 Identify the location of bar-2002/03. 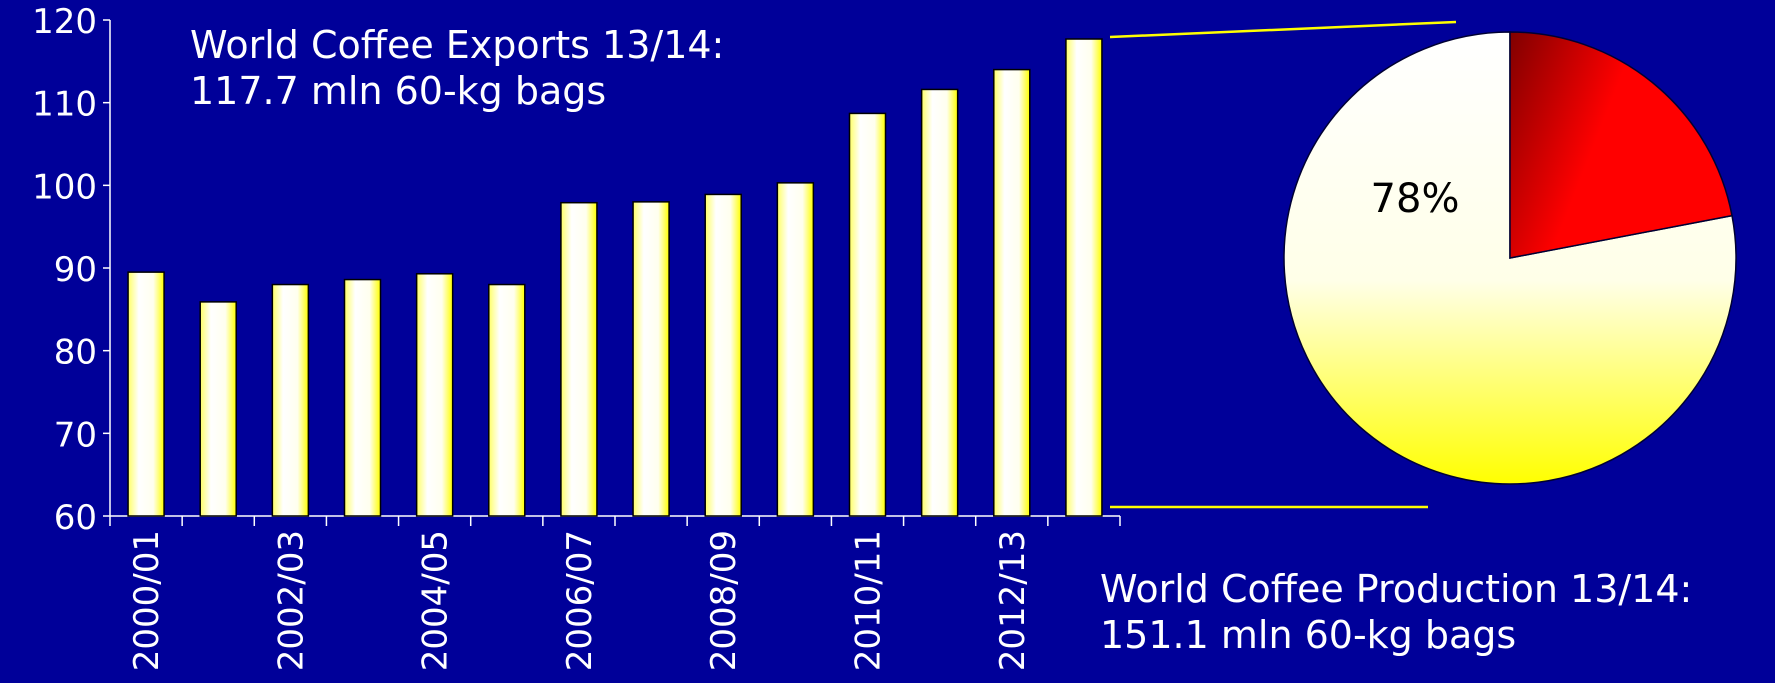
(290, 400).